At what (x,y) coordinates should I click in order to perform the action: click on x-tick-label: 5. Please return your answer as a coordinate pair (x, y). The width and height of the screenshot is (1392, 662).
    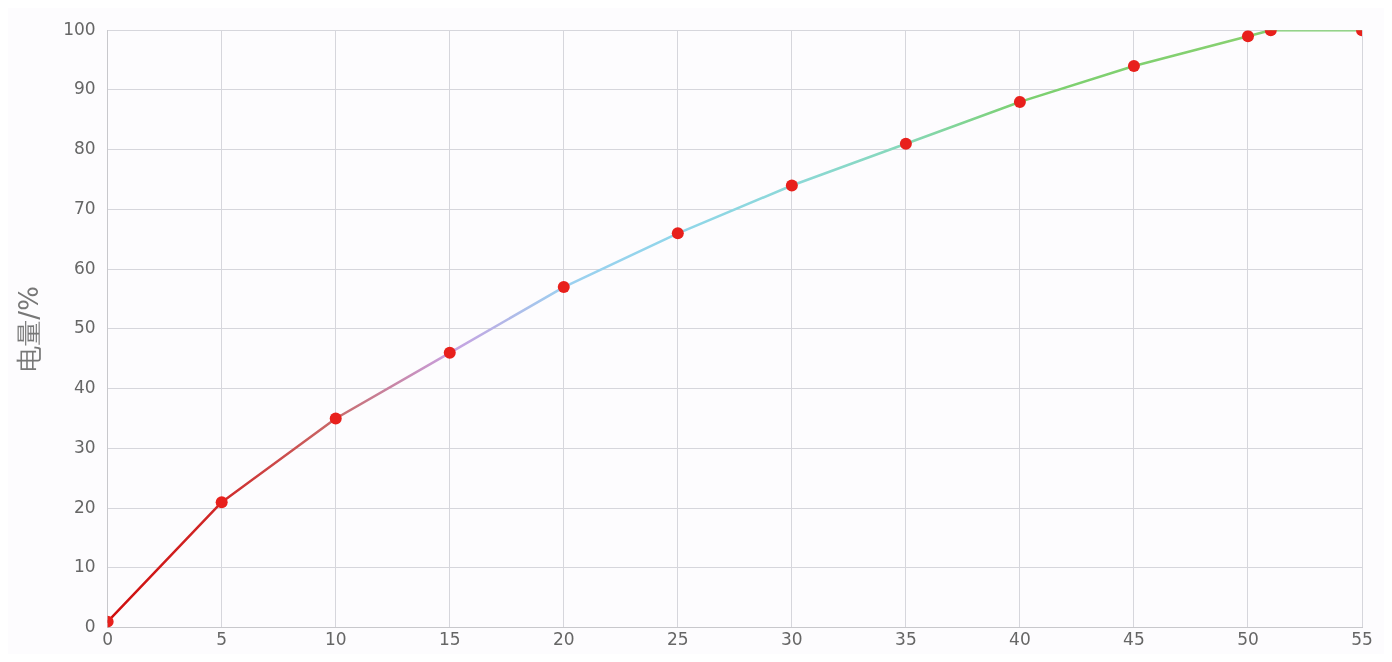
    Looking at the image, I should click on (222, 639).